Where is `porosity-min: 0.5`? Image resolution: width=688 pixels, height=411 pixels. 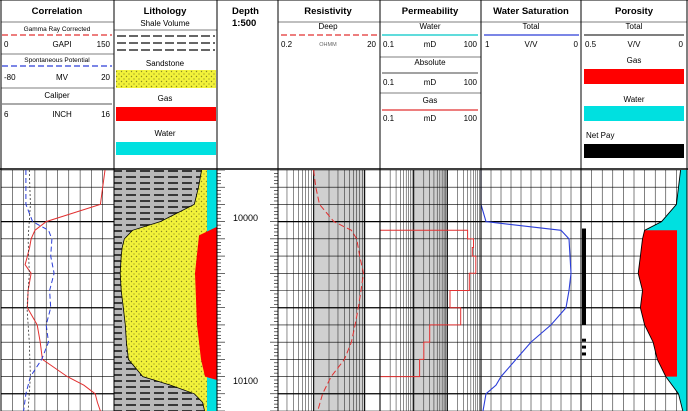
porosity-min: 0.5 is located at coordinates (591, 44).